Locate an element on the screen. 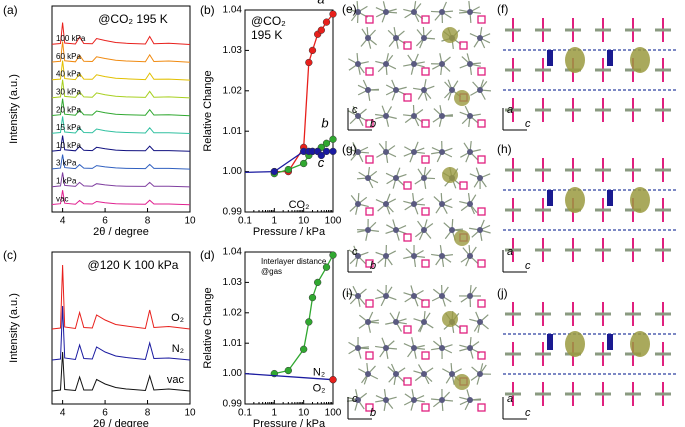 The height and width of the screenshot is (427, 685). series-label: 1 kPa is located at coordinates (66, 181).